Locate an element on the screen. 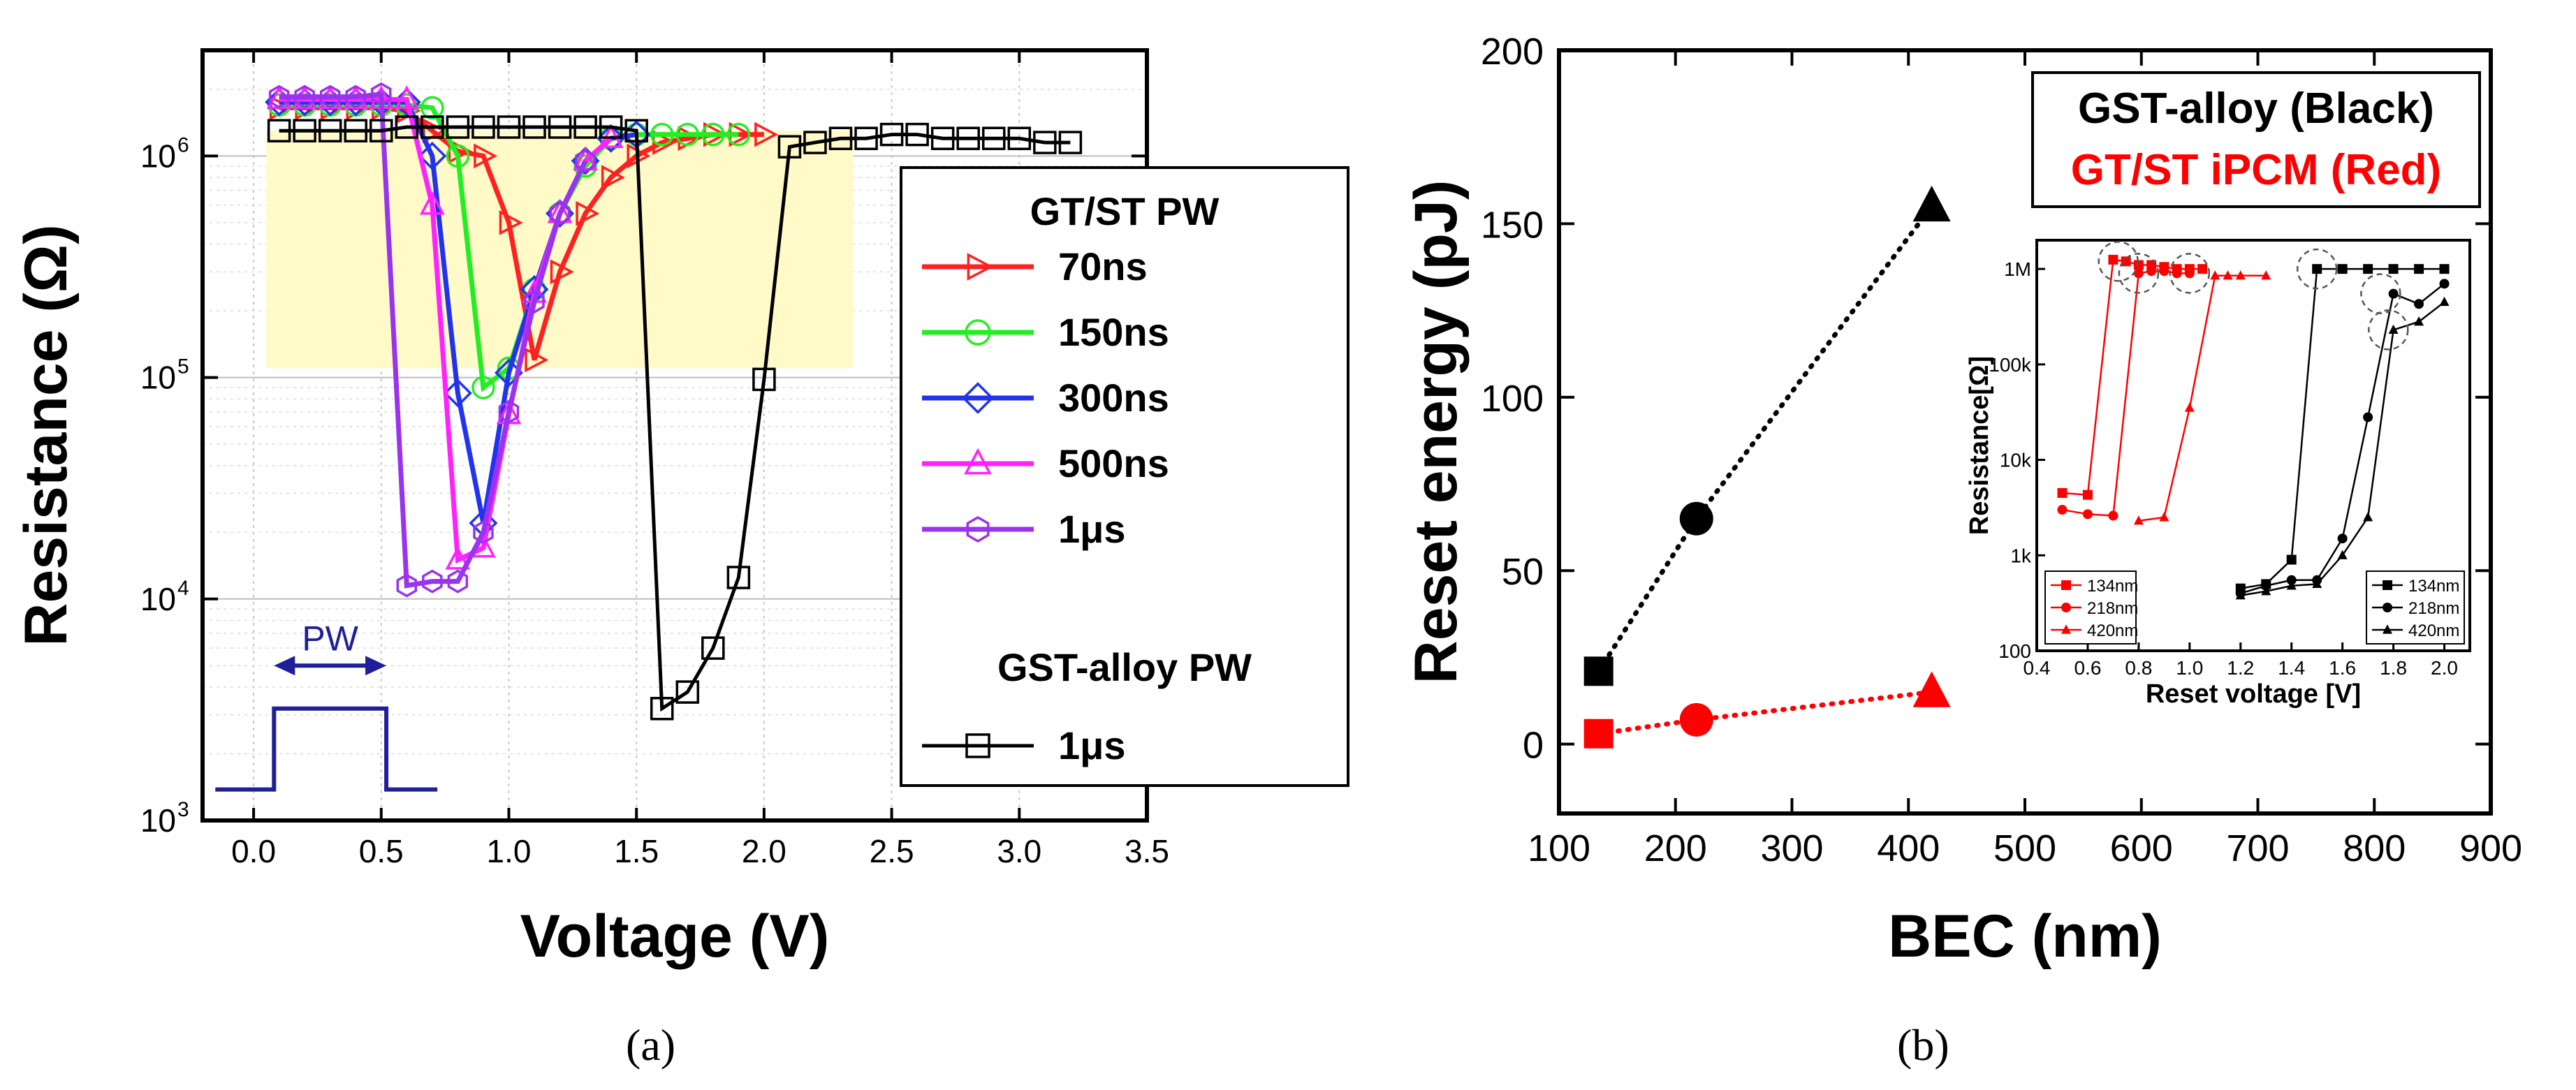 This screenshot has height=1090, width=2576. y-tick-label: 50 is located at coordinates (1523, 572).